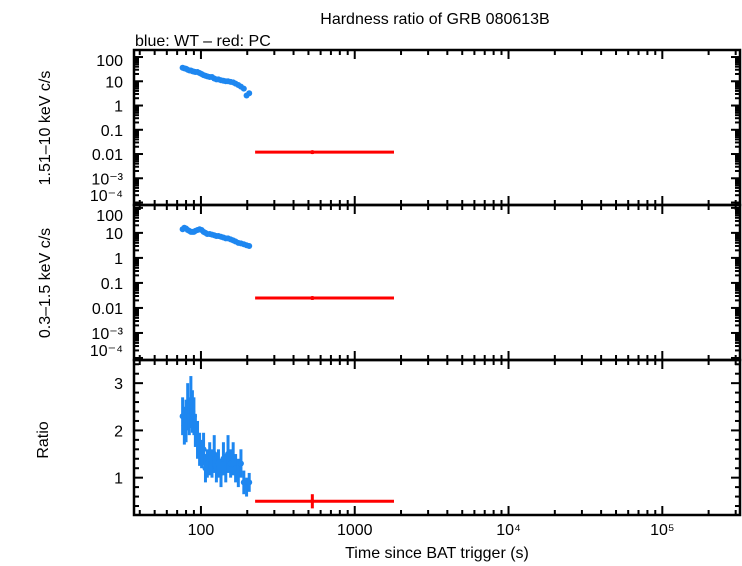 Image resolution: width=742 pixels, height=566 pixels. What do you see at coordinates (118, 479) in the screenshot?
I see `y-tick-label-ratio: 1` at bounding box center [118, 479].